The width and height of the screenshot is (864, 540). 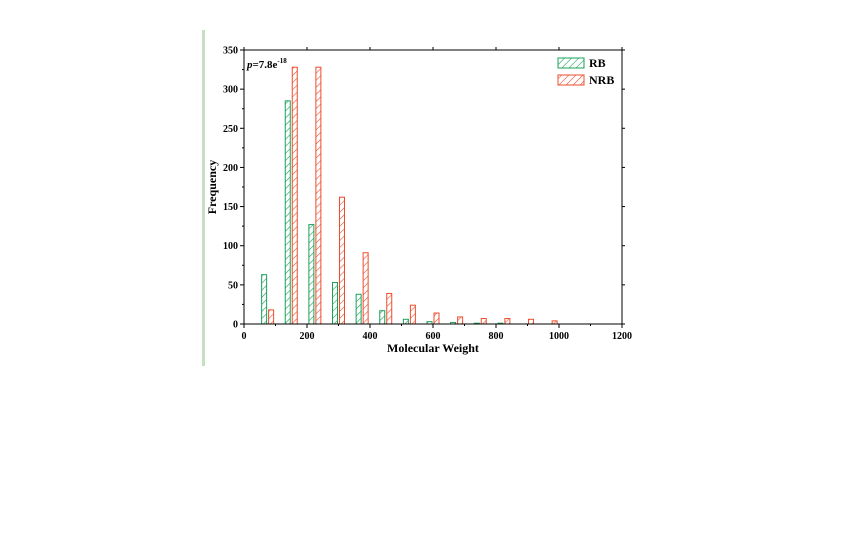 What do you see at coordinates (230, 90) in the screenshot?
I see `y-tick-label-6: 300` at bounding box center [230, 90].